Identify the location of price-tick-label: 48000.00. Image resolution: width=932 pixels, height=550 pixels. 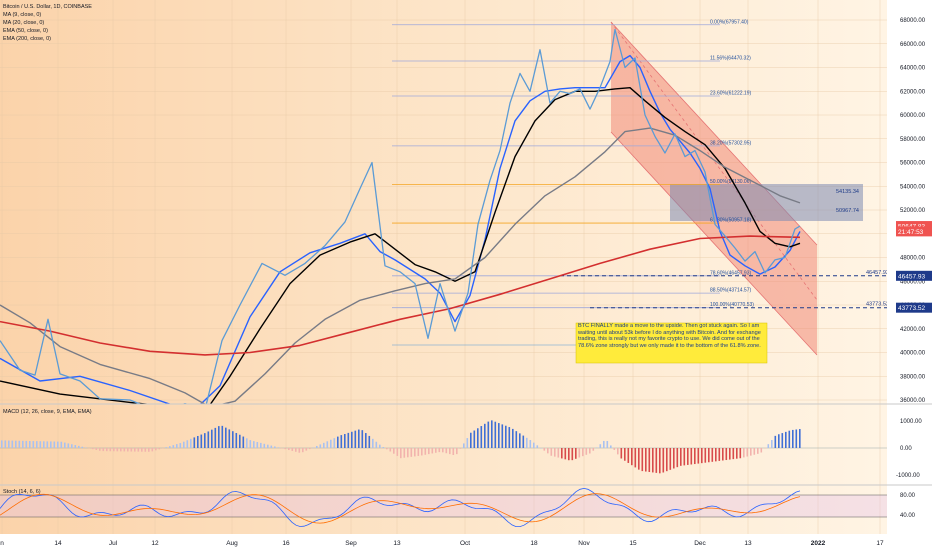
(913, 259).